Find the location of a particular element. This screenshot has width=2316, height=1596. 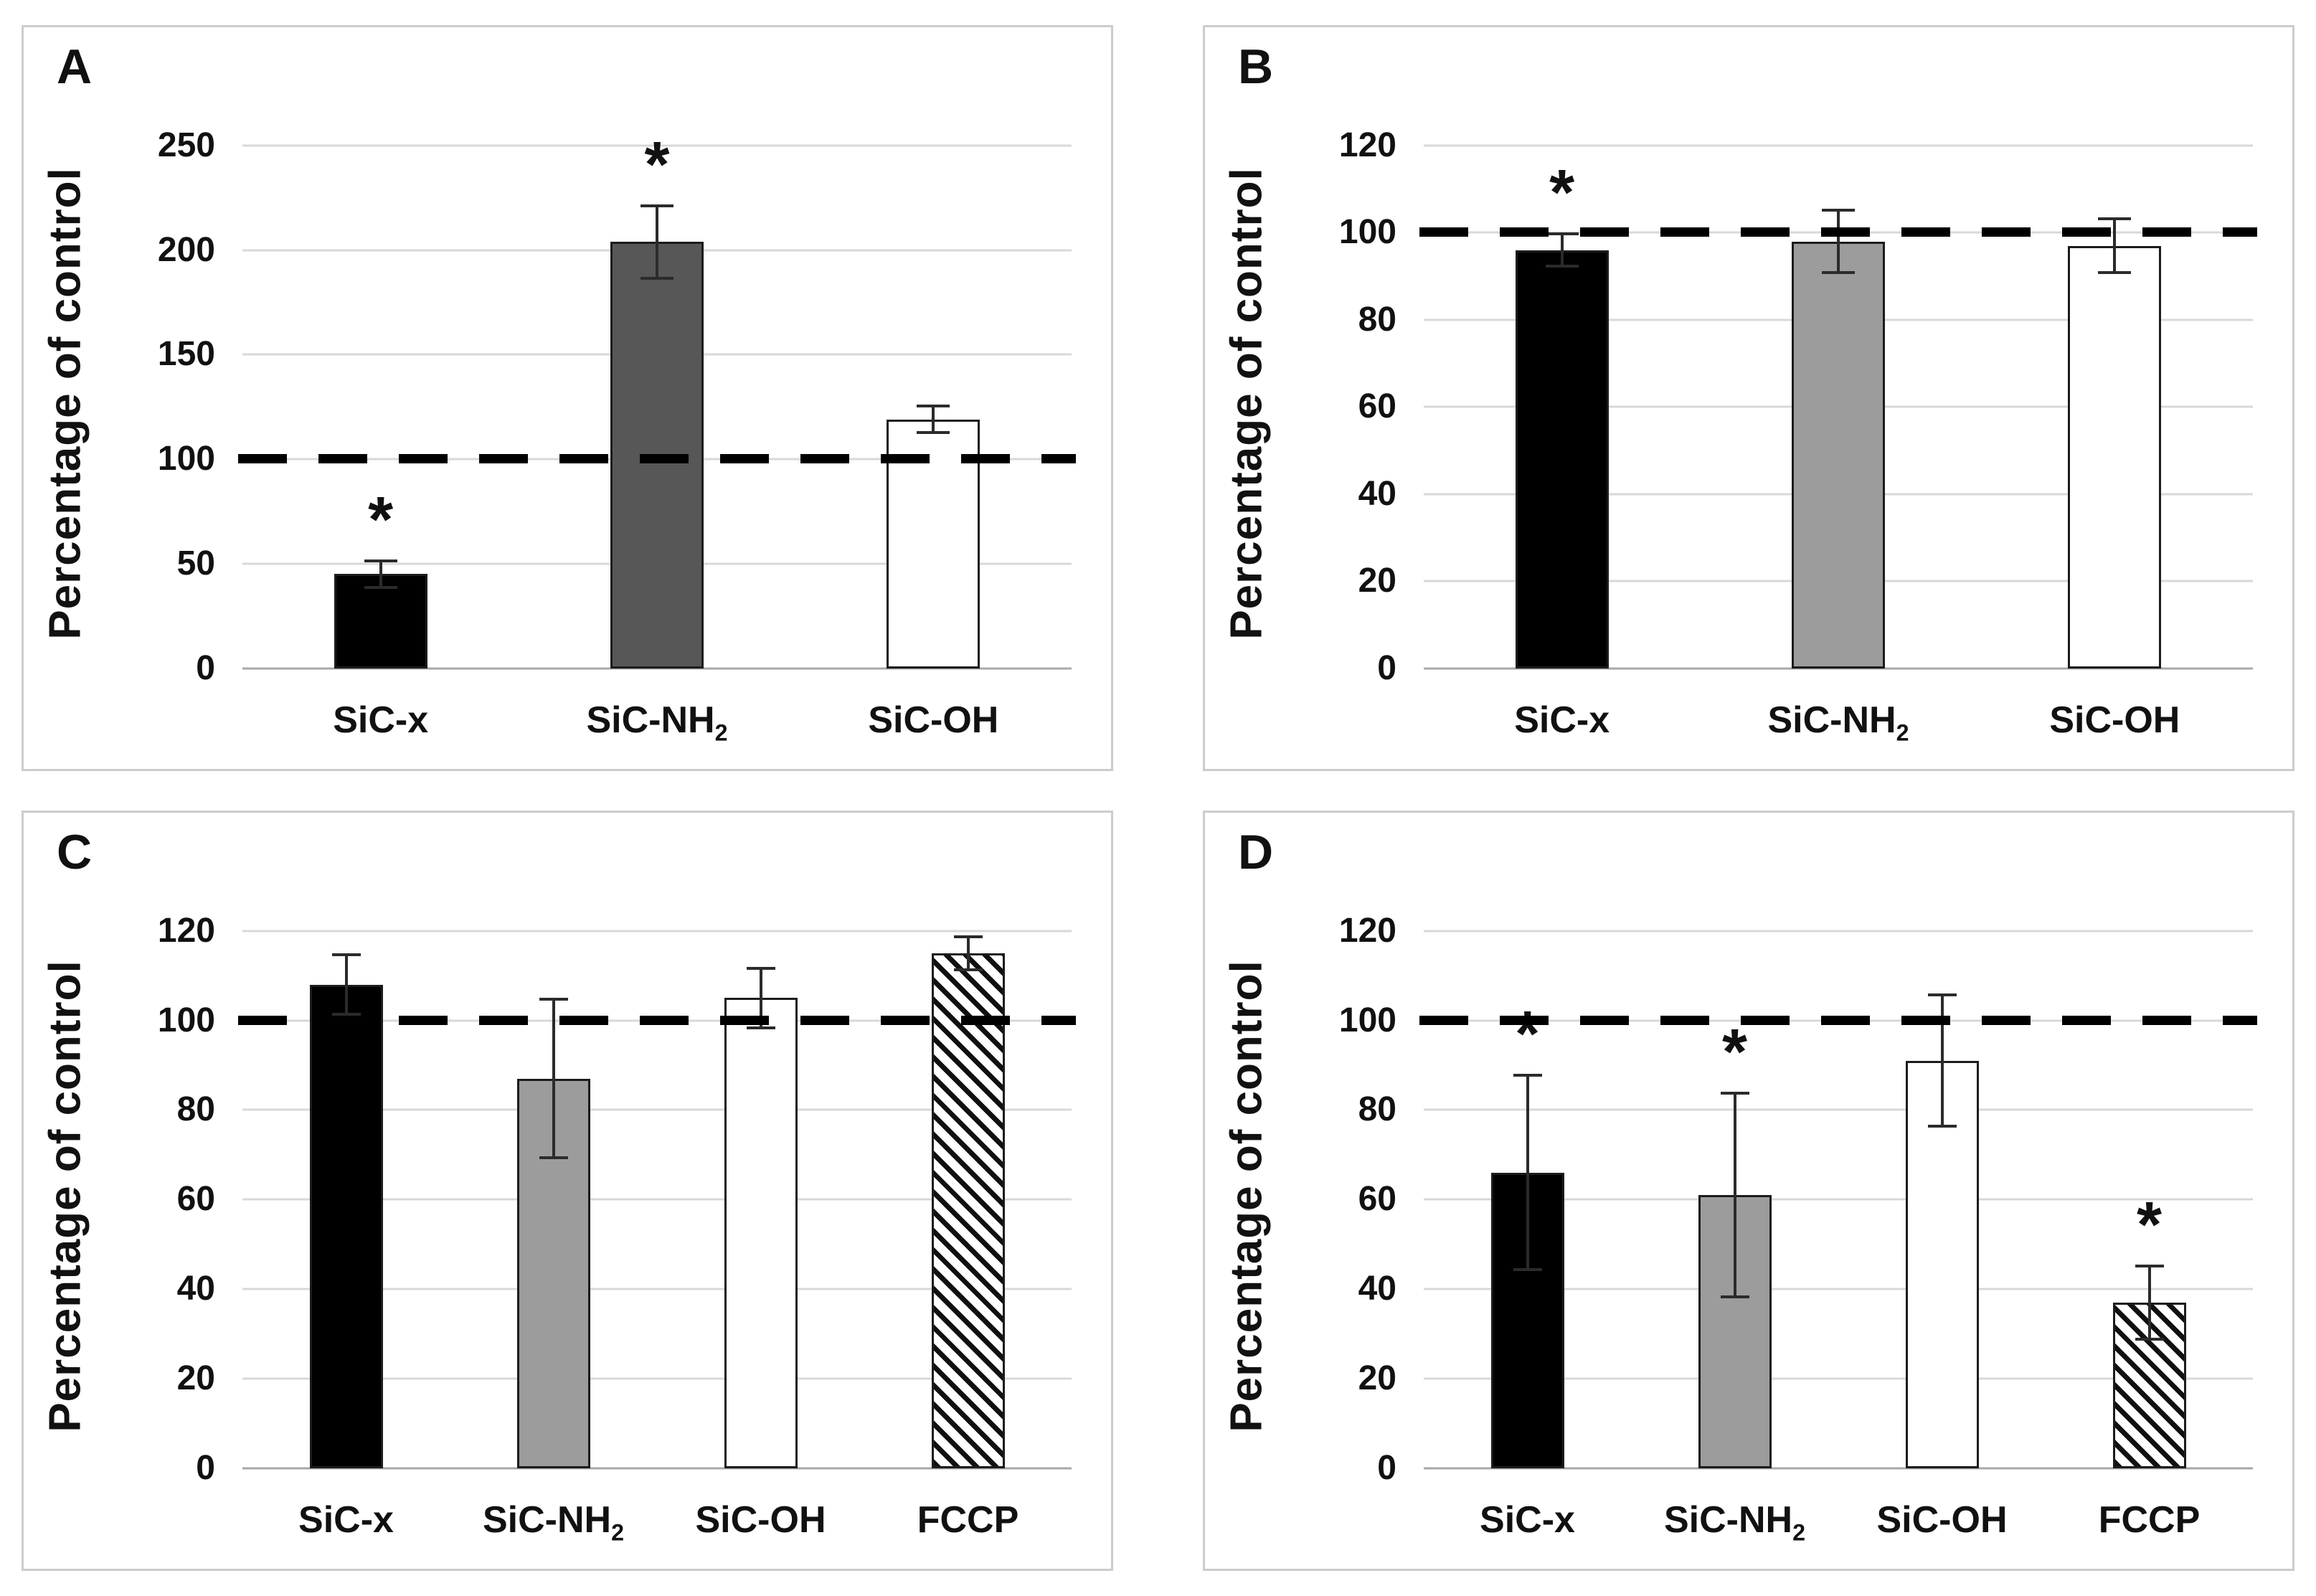

y-tick-label: 250 is located at coordinates (186, 145).